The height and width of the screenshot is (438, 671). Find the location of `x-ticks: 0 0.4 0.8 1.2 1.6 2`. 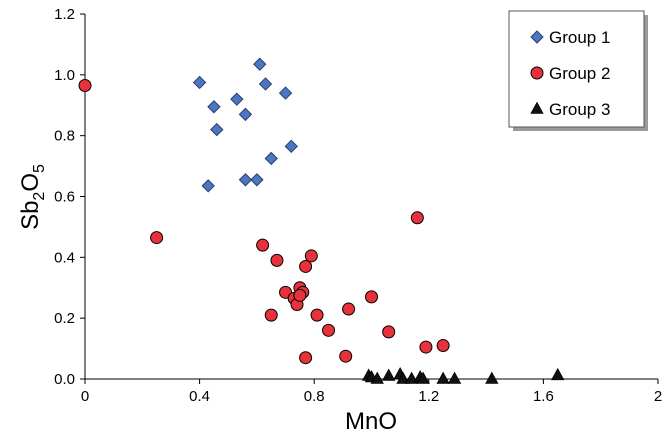

x-ticks: 0 0.4 0.8 1.2 1.6 2 is located at coordinates (371, 392).